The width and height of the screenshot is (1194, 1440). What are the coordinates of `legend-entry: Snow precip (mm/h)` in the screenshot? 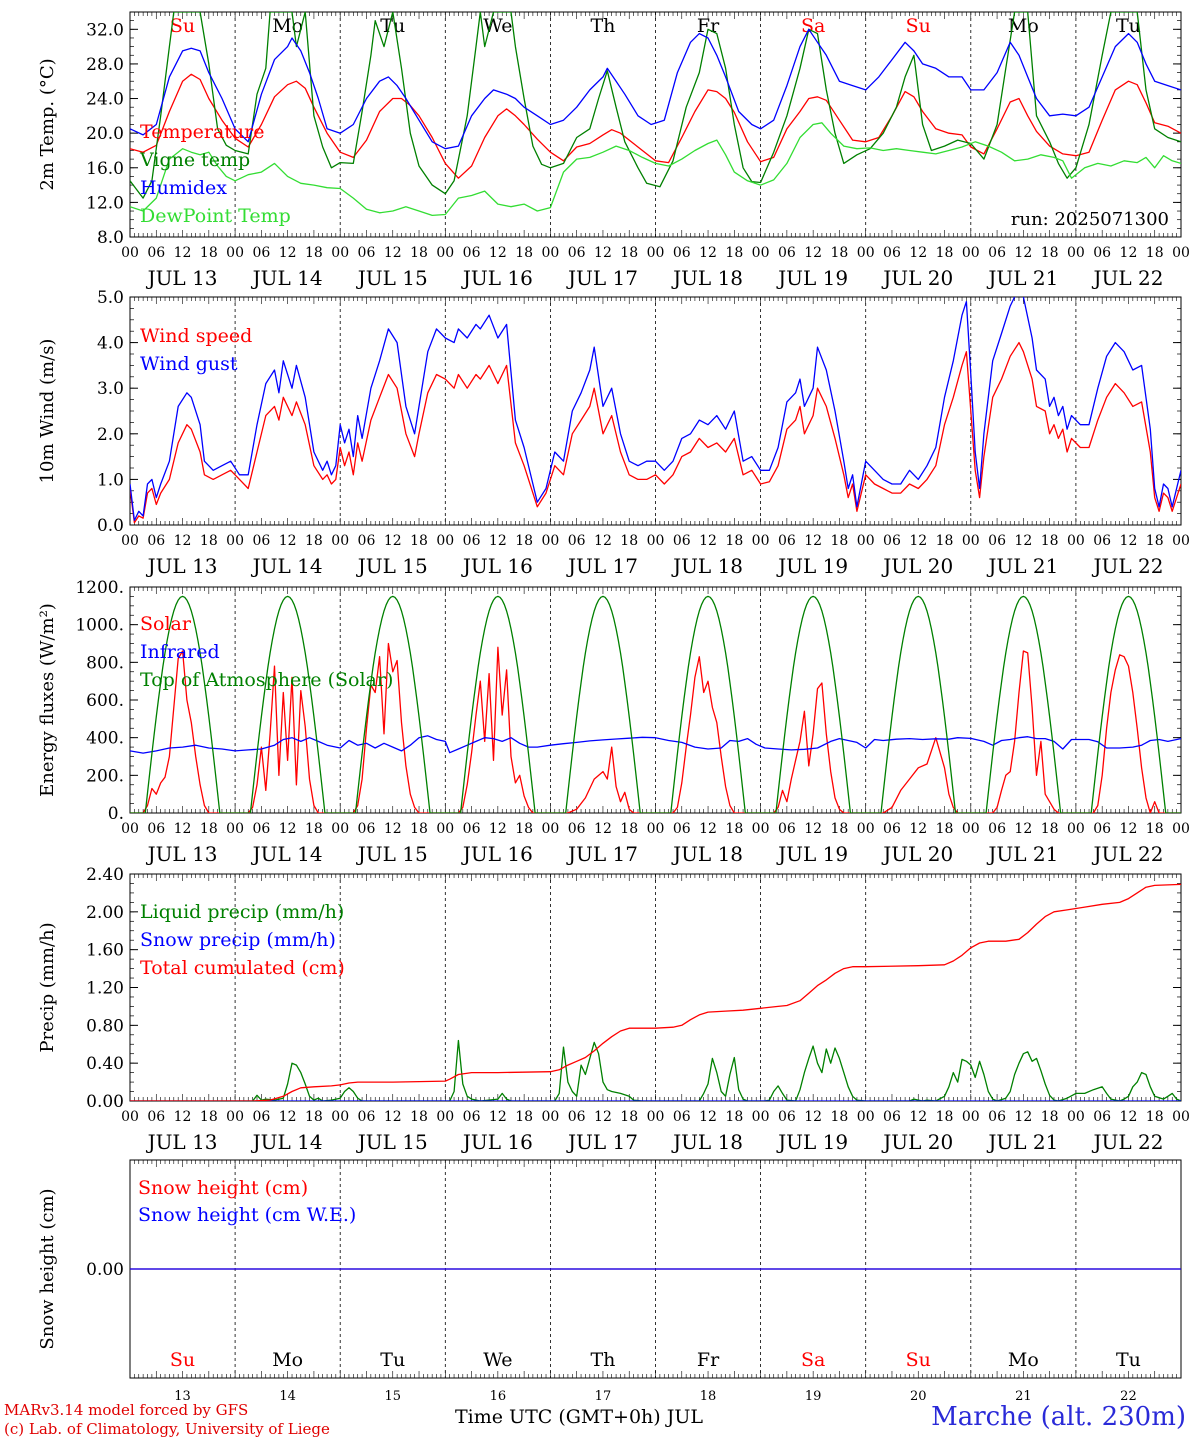 It's located at (238, 940).